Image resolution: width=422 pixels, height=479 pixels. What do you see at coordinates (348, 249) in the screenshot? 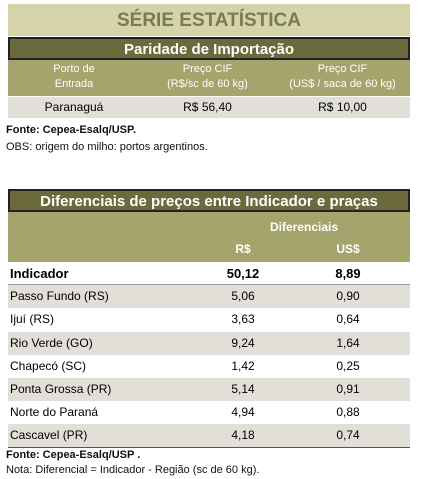
I see `column-header: US$` at bounding box center [348, 249].